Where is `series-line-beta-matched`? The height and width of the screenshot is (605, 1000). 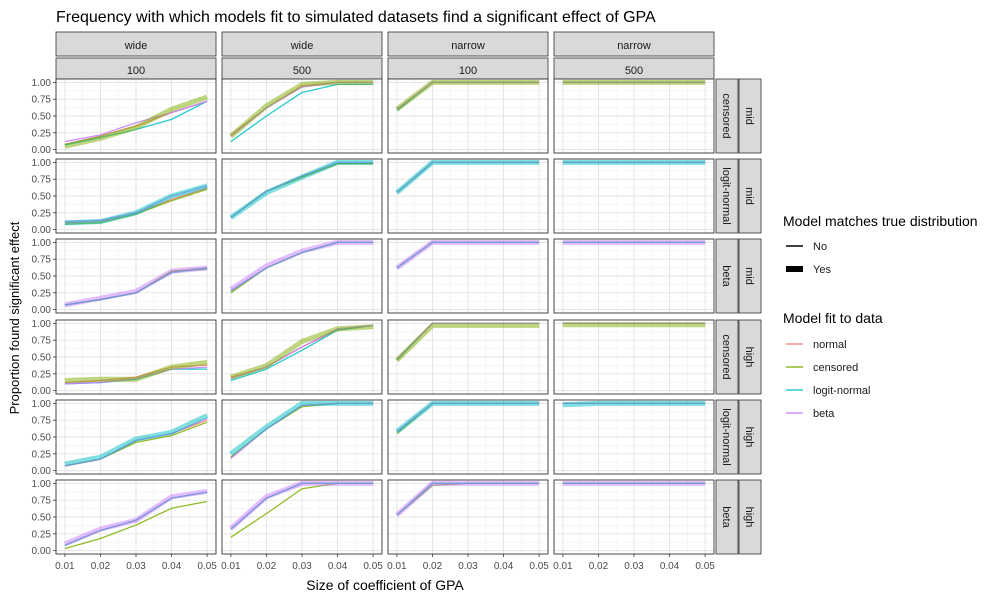
series-line-beta-matched is located at coordinates (301, 505).